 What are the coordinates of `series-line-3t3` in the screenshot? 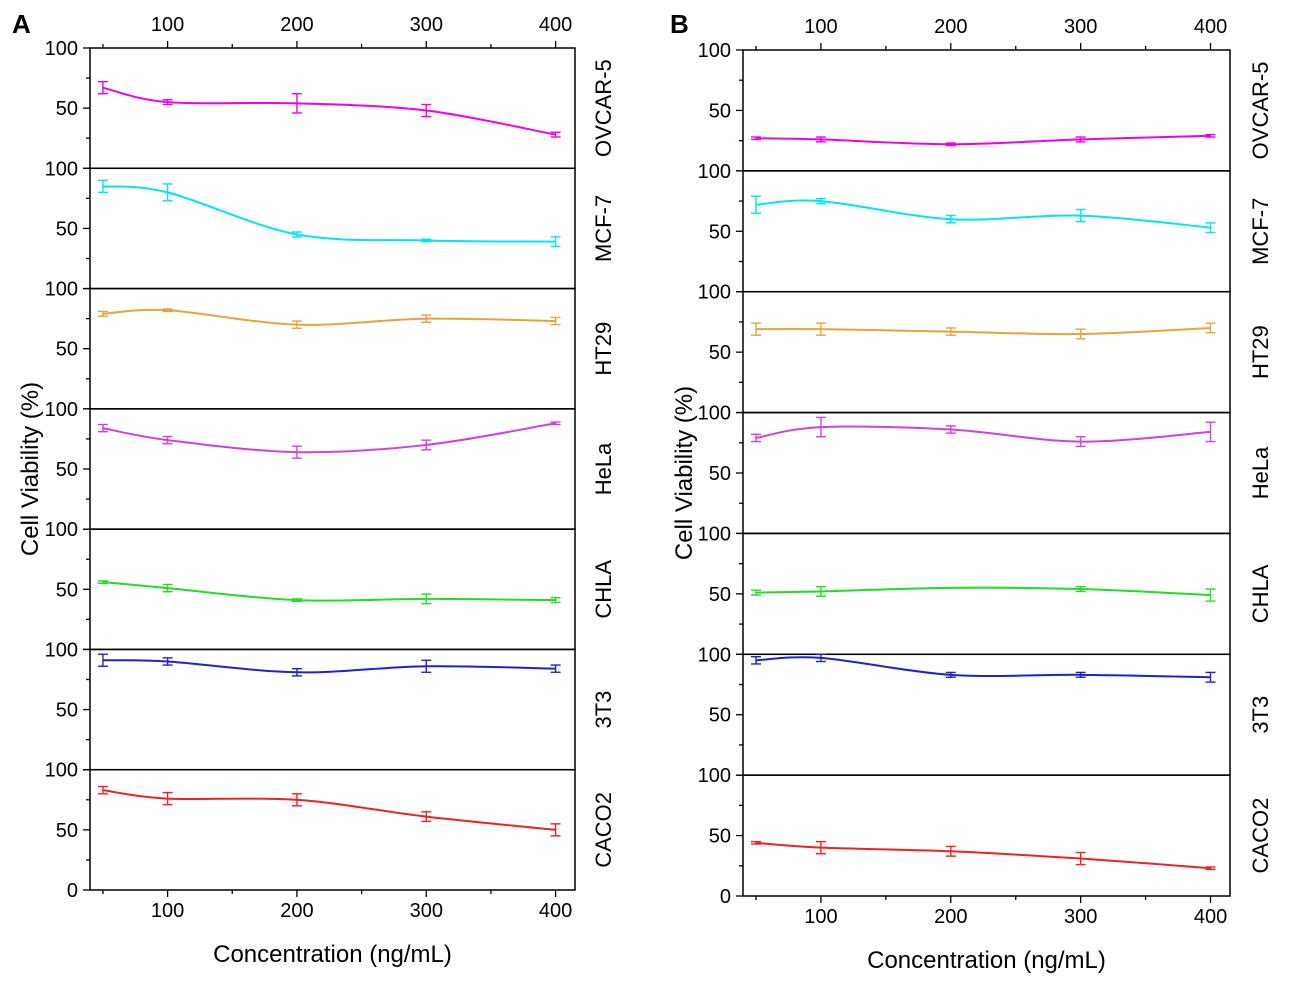 It's located at (983, 667).